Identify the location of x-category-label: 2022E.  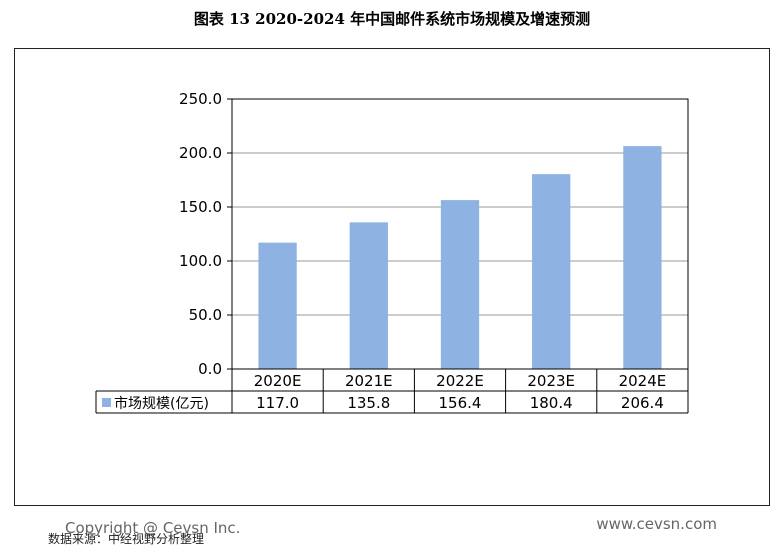
(460, 381).